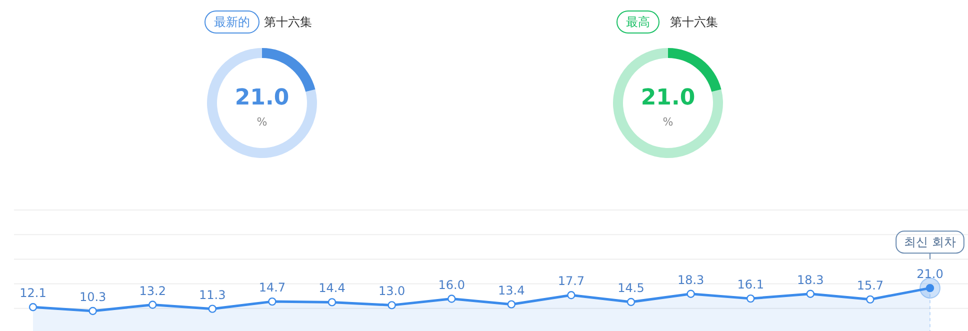 The height and width of the screenshot is (331, 968). What do you see at coordinates (511, 290) in the screenshot?
I see `data-label: 13.4` at bounding box center [511, 290].